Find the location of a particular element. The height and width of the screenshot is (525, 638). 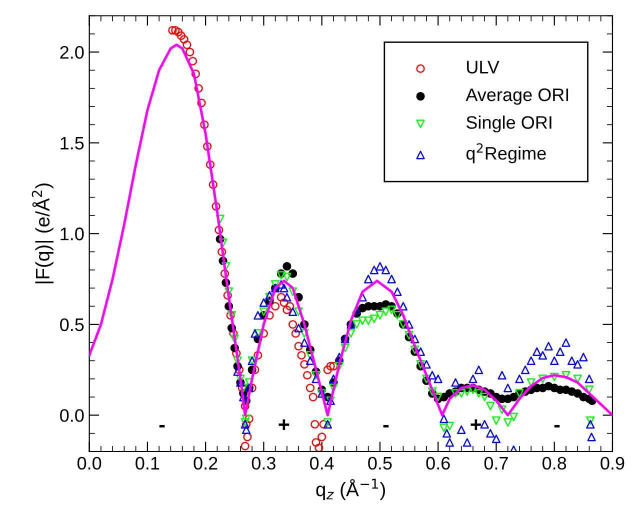

y-tick-label: 1.0 is located at coordinates (72, 234).